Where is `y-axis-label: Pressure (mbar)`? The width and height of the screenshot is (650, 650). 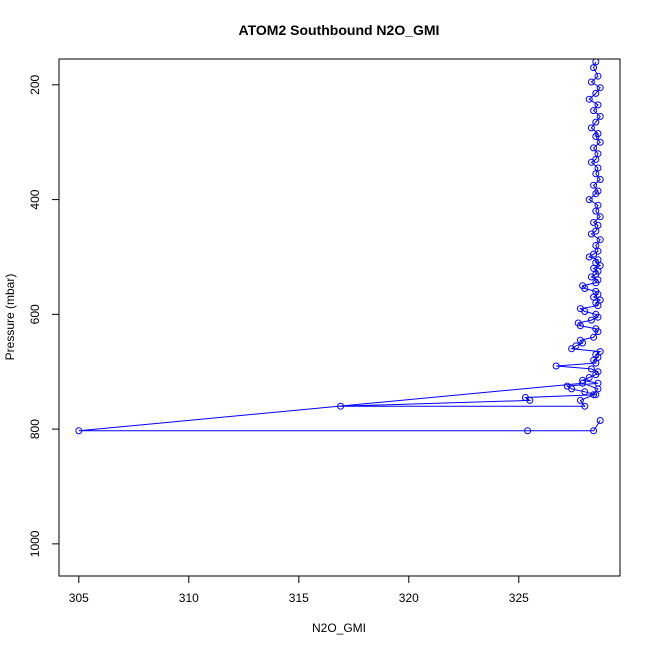 y-axis-label: Pressure (mbar) is located at coordinates (10, 317).